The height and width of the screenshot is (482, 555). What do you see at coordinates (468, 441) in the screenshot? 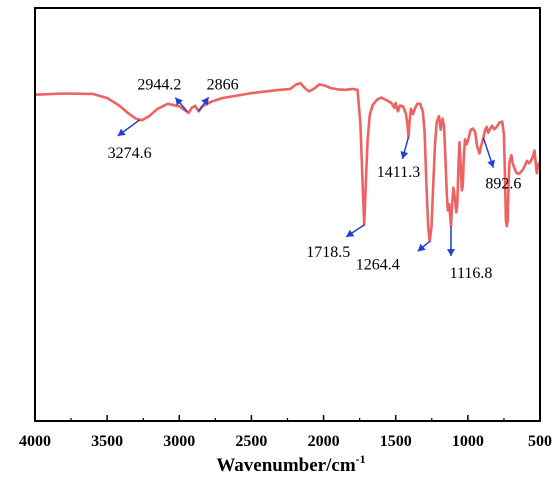
I see `x-tick-label: 1000` at bounding box center [468, 441].